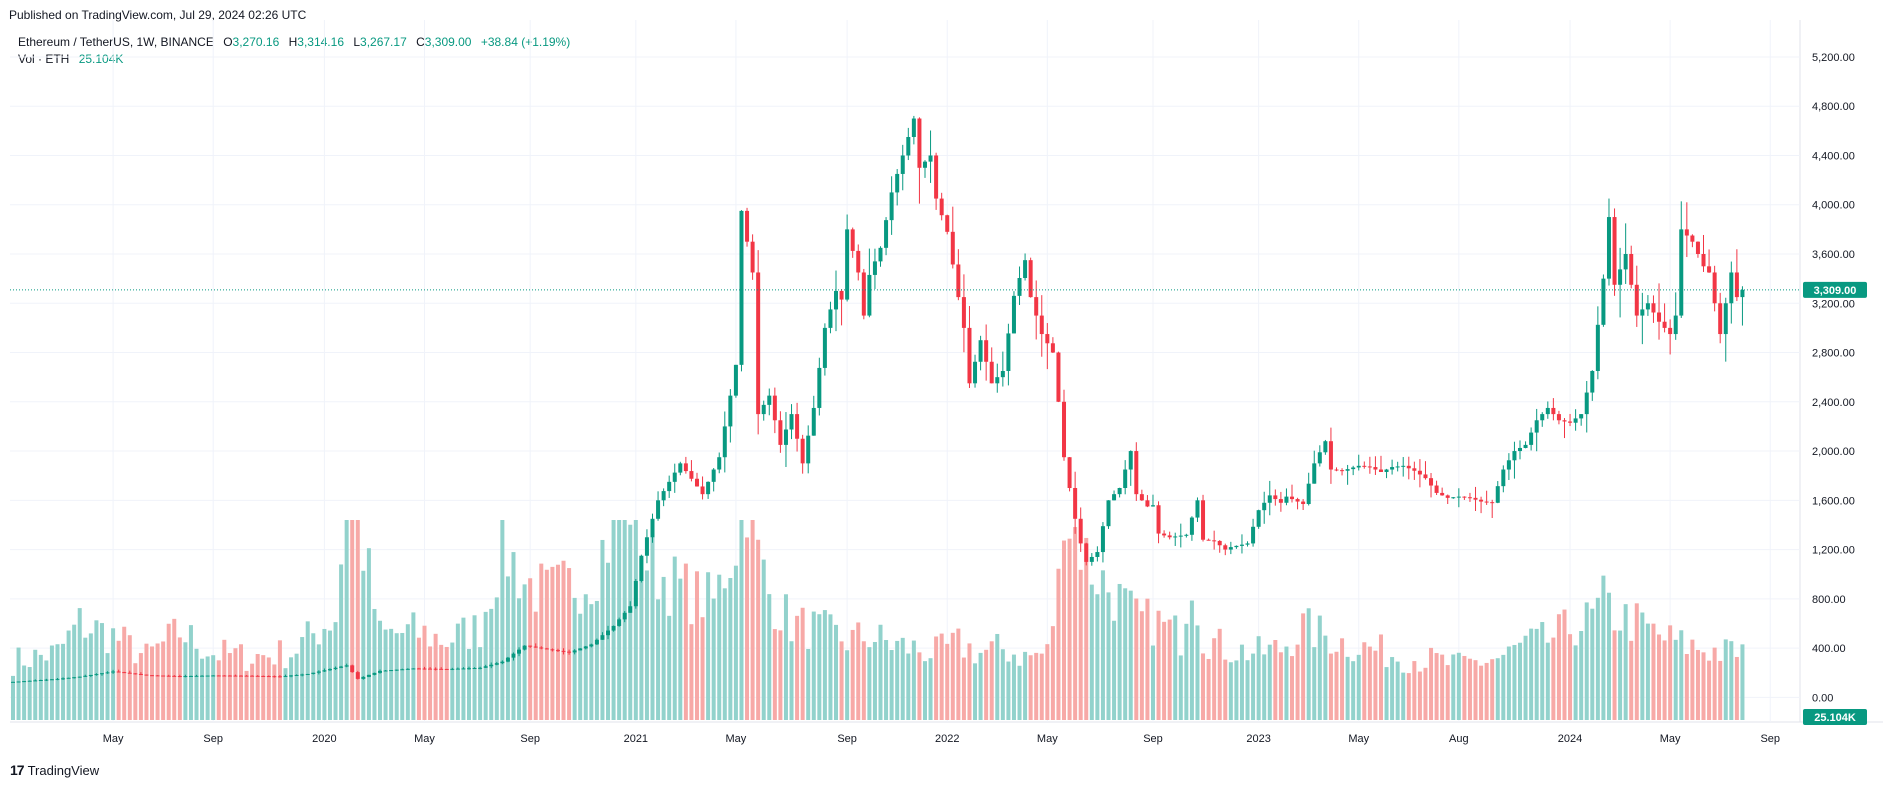 This screenshot has height=788, width=1883. I want to click on time-tick-label: 2024, so click(1570, 739).